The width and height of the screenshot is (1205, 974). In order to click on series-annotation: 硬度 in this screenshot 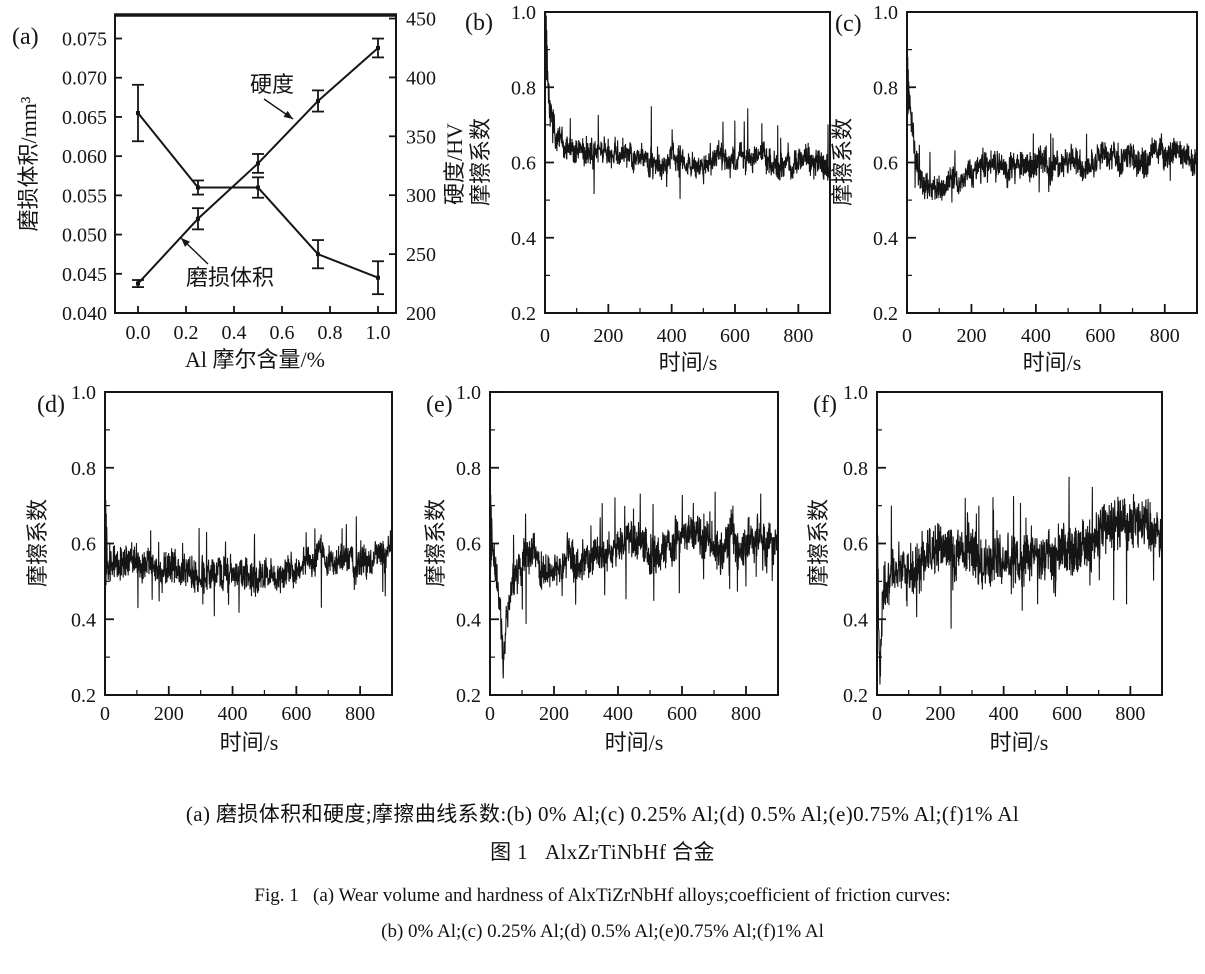, I will do `click(272, 84)`.